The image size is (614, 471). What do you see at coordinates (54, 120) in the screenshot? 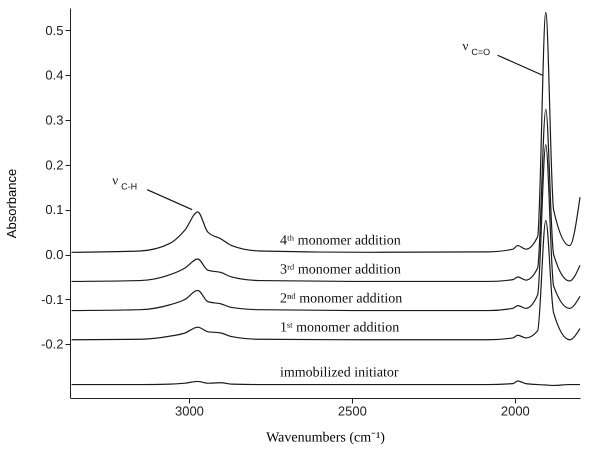
I see `y-tick-label: 0.3` at bounding box center [54, 120].